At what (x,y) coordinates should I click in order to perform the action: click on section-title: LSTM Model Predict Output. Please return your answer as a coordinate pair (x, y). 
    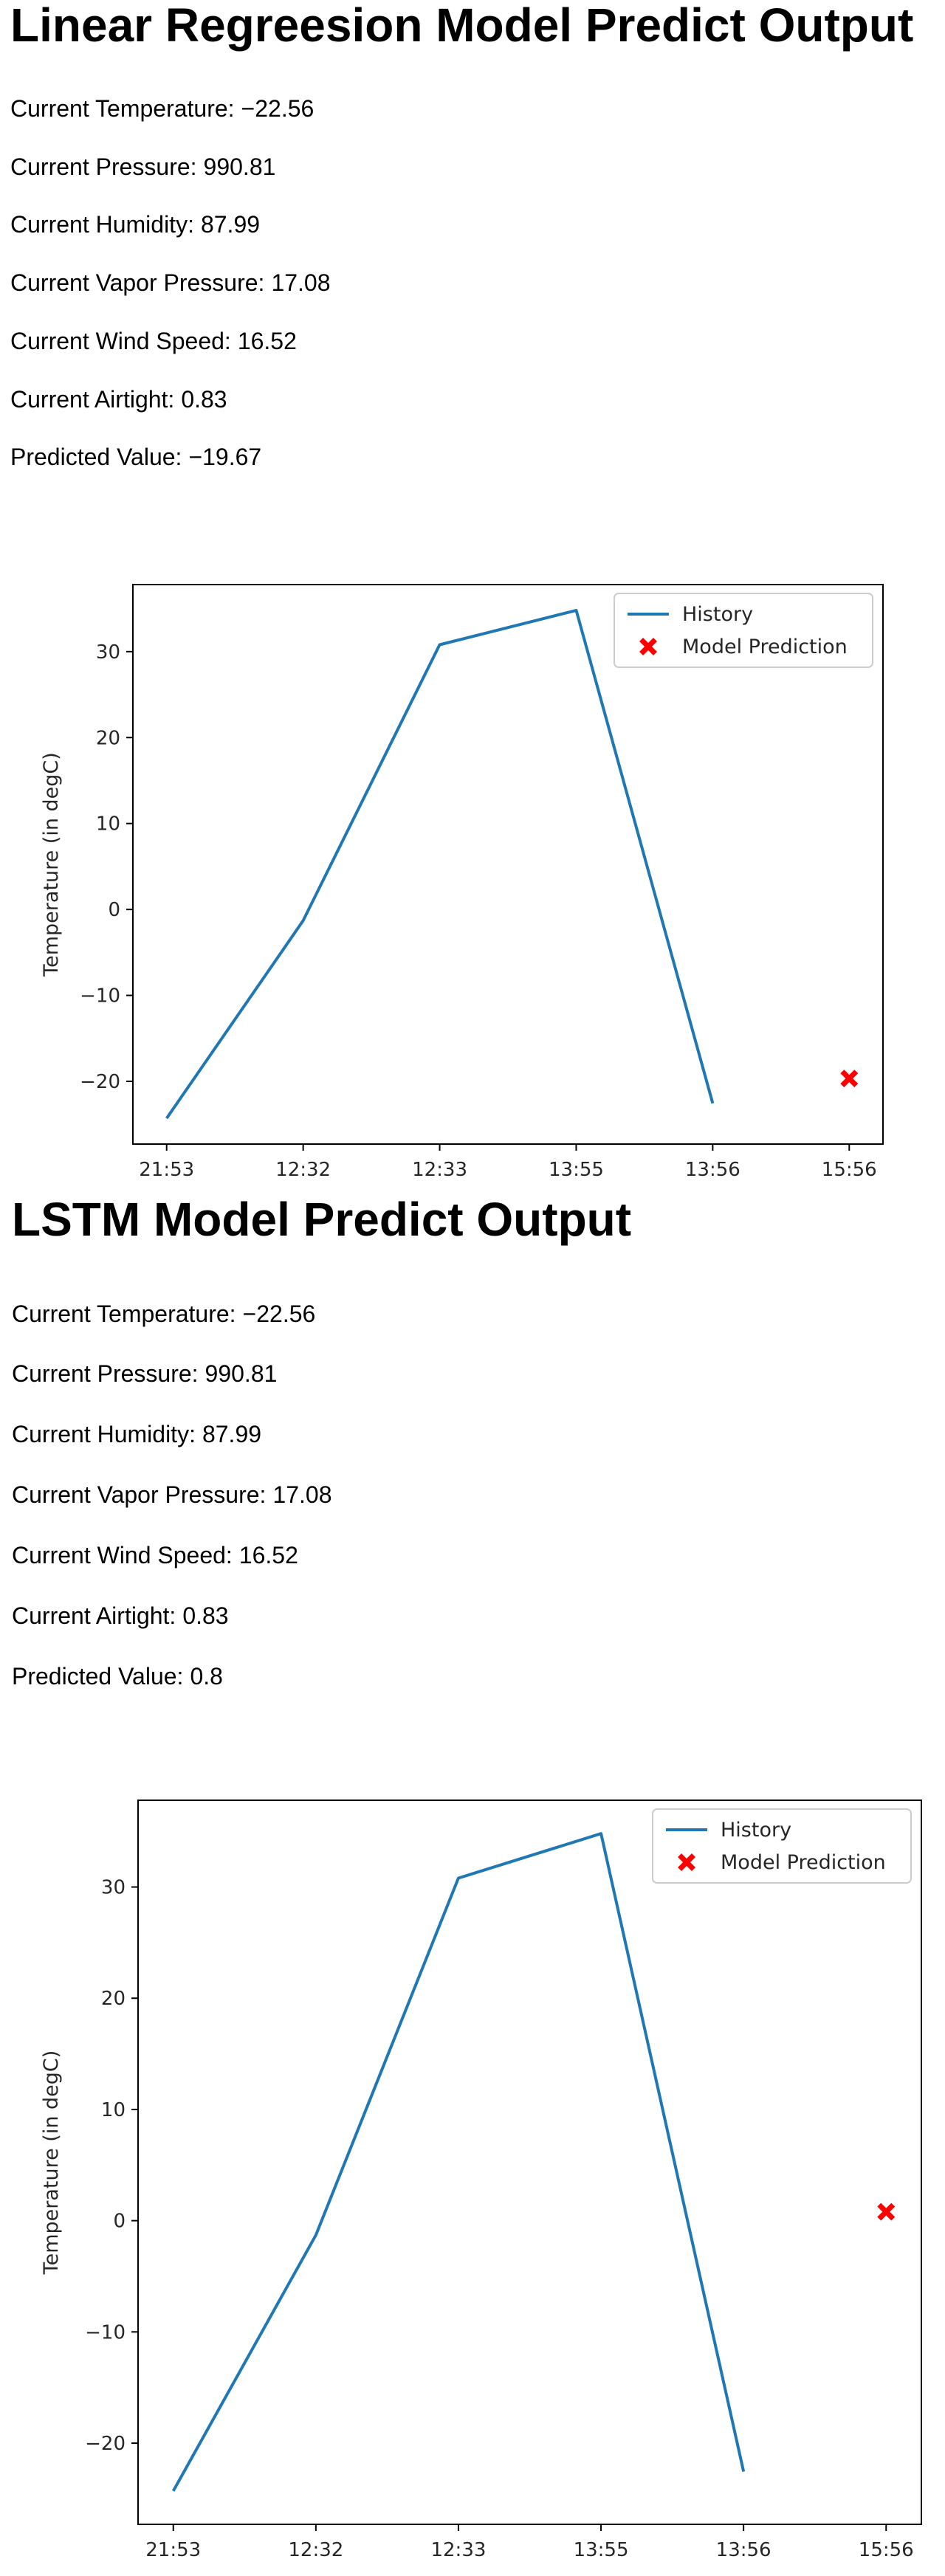
    Looking at the image, I should click on (322, 1220).